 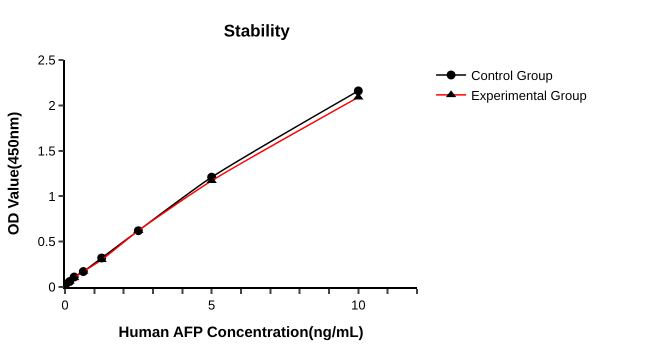 What do you see at coordinates (241, 332) in the screenshot?
I see `x-axis-title: Human AFP Concentration(ng/mL)` at bounding box center [241, 332].